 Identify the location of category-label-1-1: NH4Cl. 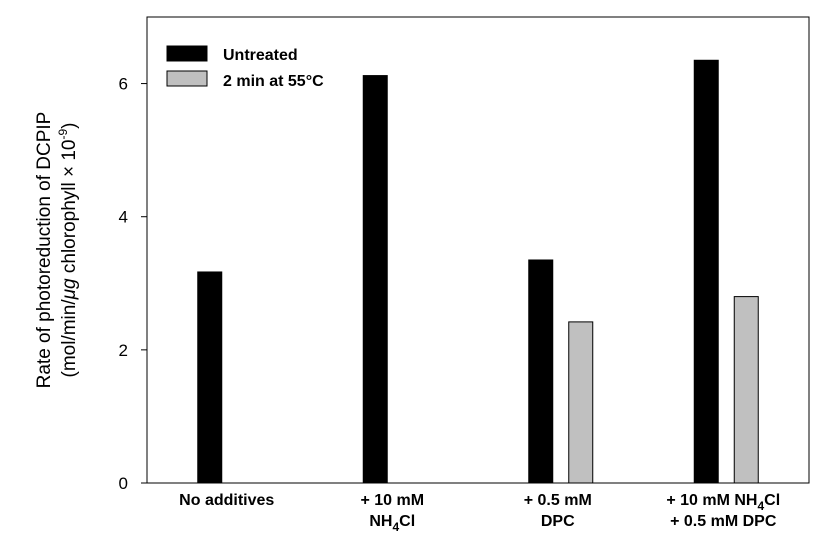
(392, 523).